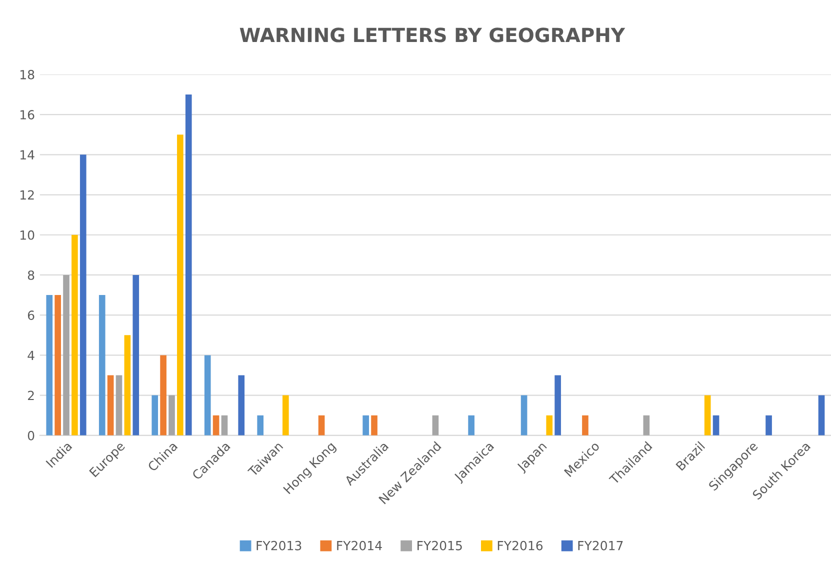 This screenshot has width=831, height=564. I want to click on y-tick-label: 0, so click(31, 435).